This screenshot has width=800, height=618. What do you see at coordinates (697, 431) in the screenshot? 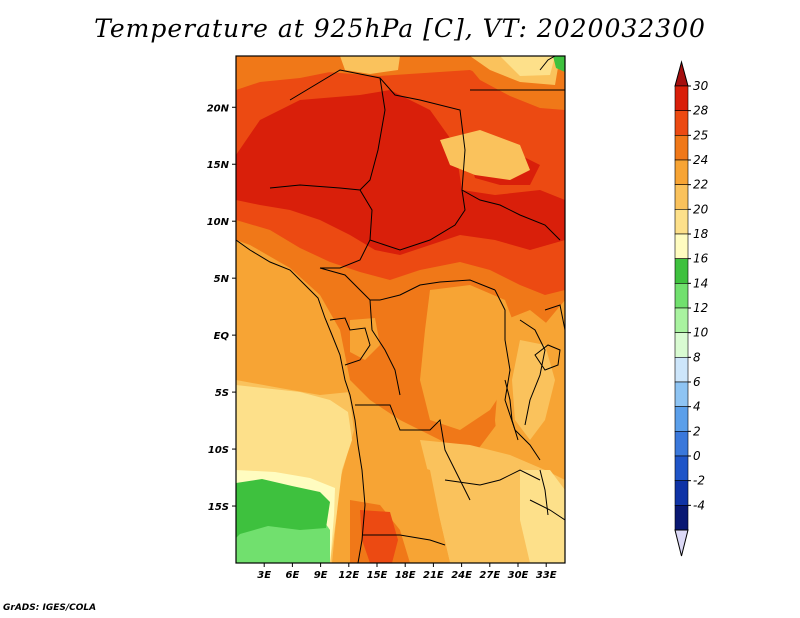
I see `colorbar-label: 2` at bounding box center [697, 431].